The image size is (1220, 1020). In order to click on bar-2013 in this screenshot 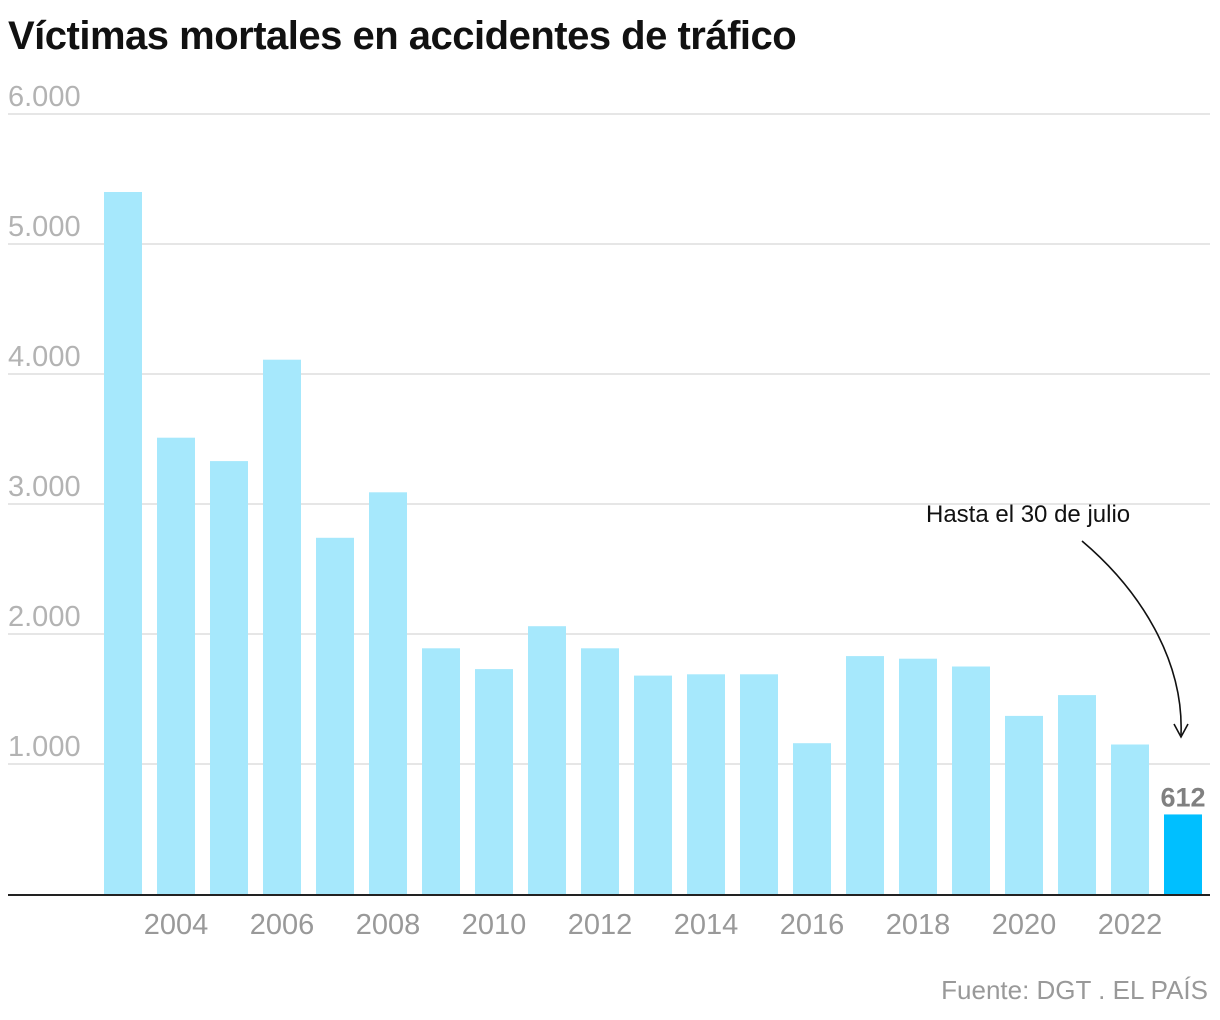, I will do `click(653, 784)`.